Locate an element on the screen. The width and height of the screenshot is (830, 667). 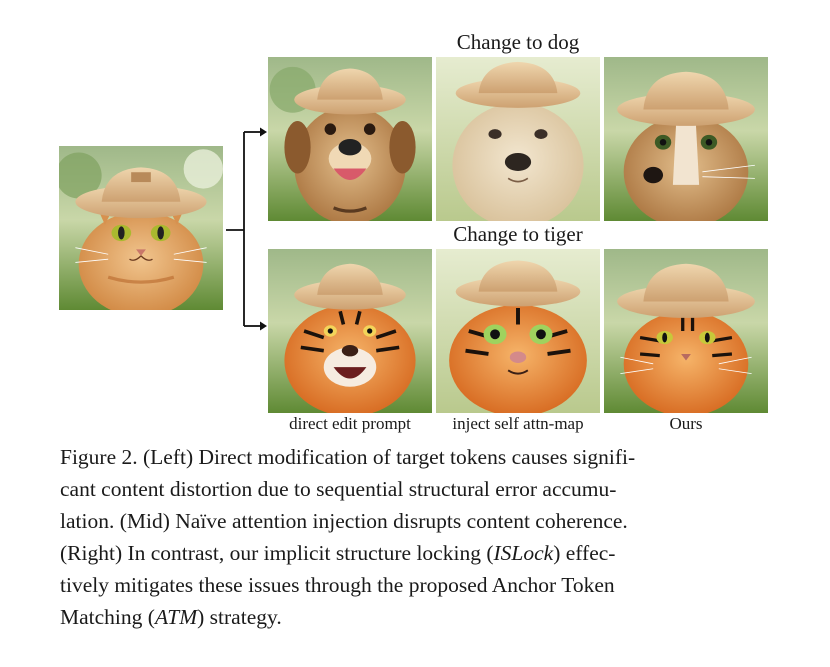
column-label-direct-edit: direct edit prompt is located at coordinates (350, 423).